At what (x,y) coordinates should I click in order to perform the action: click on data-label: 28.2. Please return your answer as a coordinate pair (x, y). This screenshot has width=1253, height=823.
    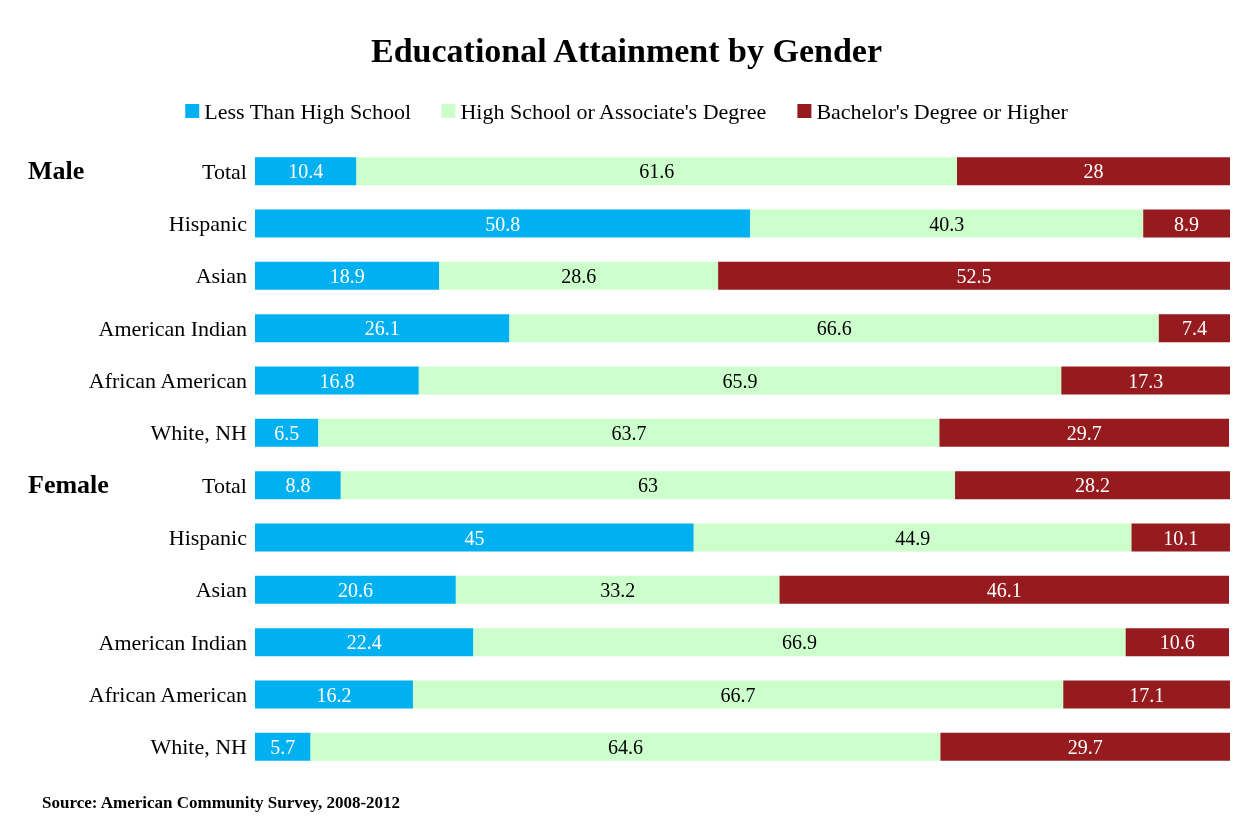
    Looking at the image, I should click on (1093, 485).